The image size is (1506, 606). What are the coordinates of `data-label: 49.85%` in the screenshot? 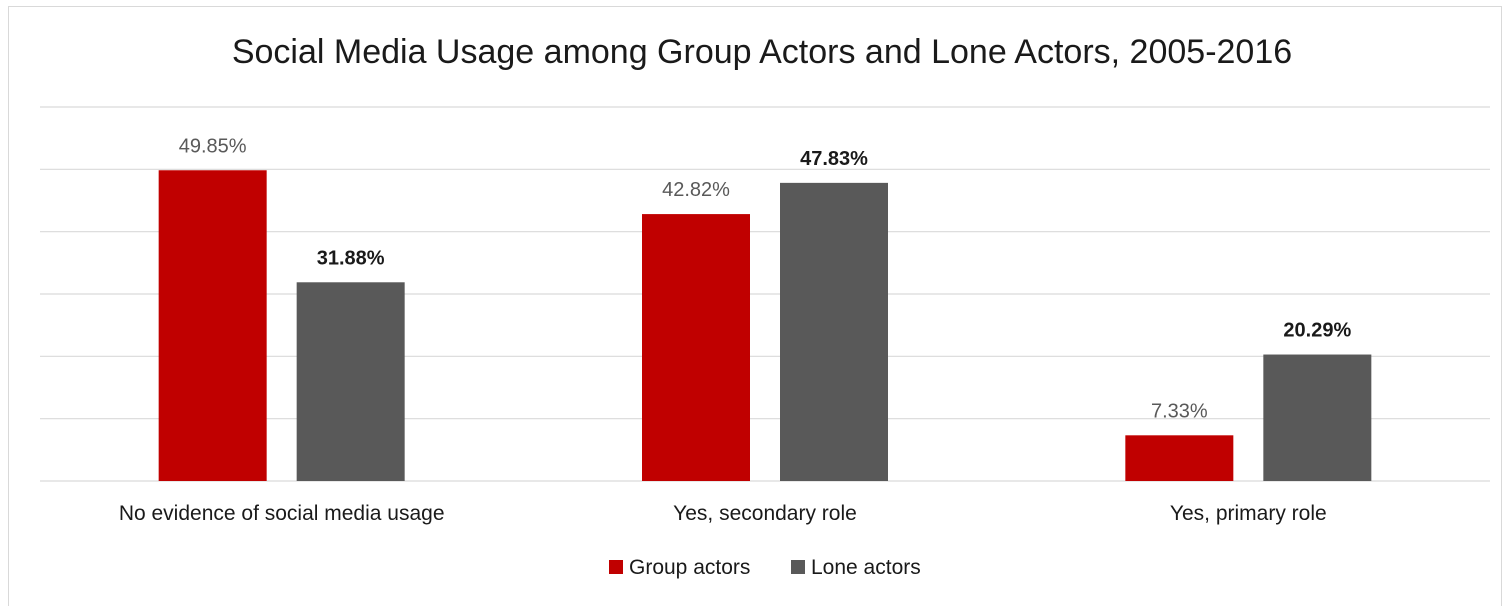 It's located at (213, 146).